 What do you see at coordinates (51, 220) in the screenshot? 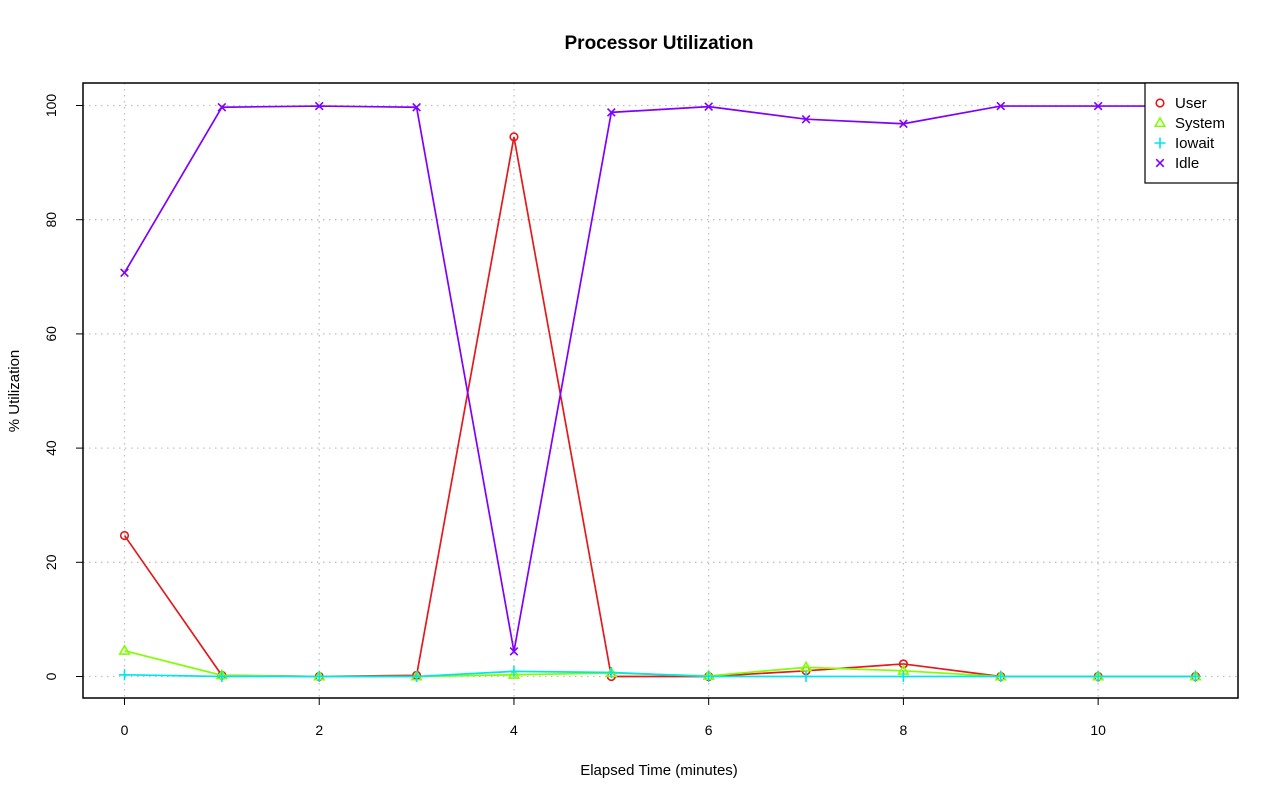
I see `y-tick-label: 80` at bounding box center [51, 220].